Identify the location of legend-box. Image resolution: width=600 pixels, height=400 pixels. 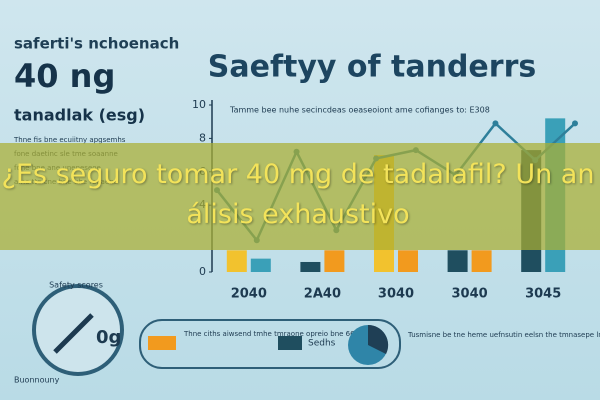
(270, 344).